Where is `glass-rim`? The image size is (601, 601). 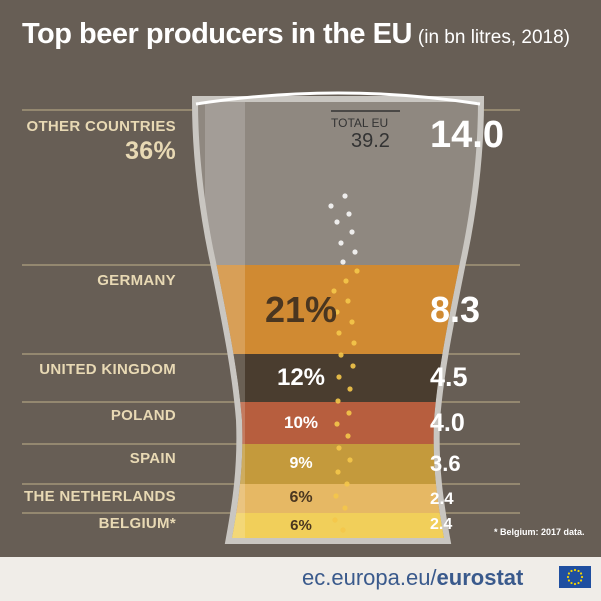 glass-rim is located at coordinates (338, 98).